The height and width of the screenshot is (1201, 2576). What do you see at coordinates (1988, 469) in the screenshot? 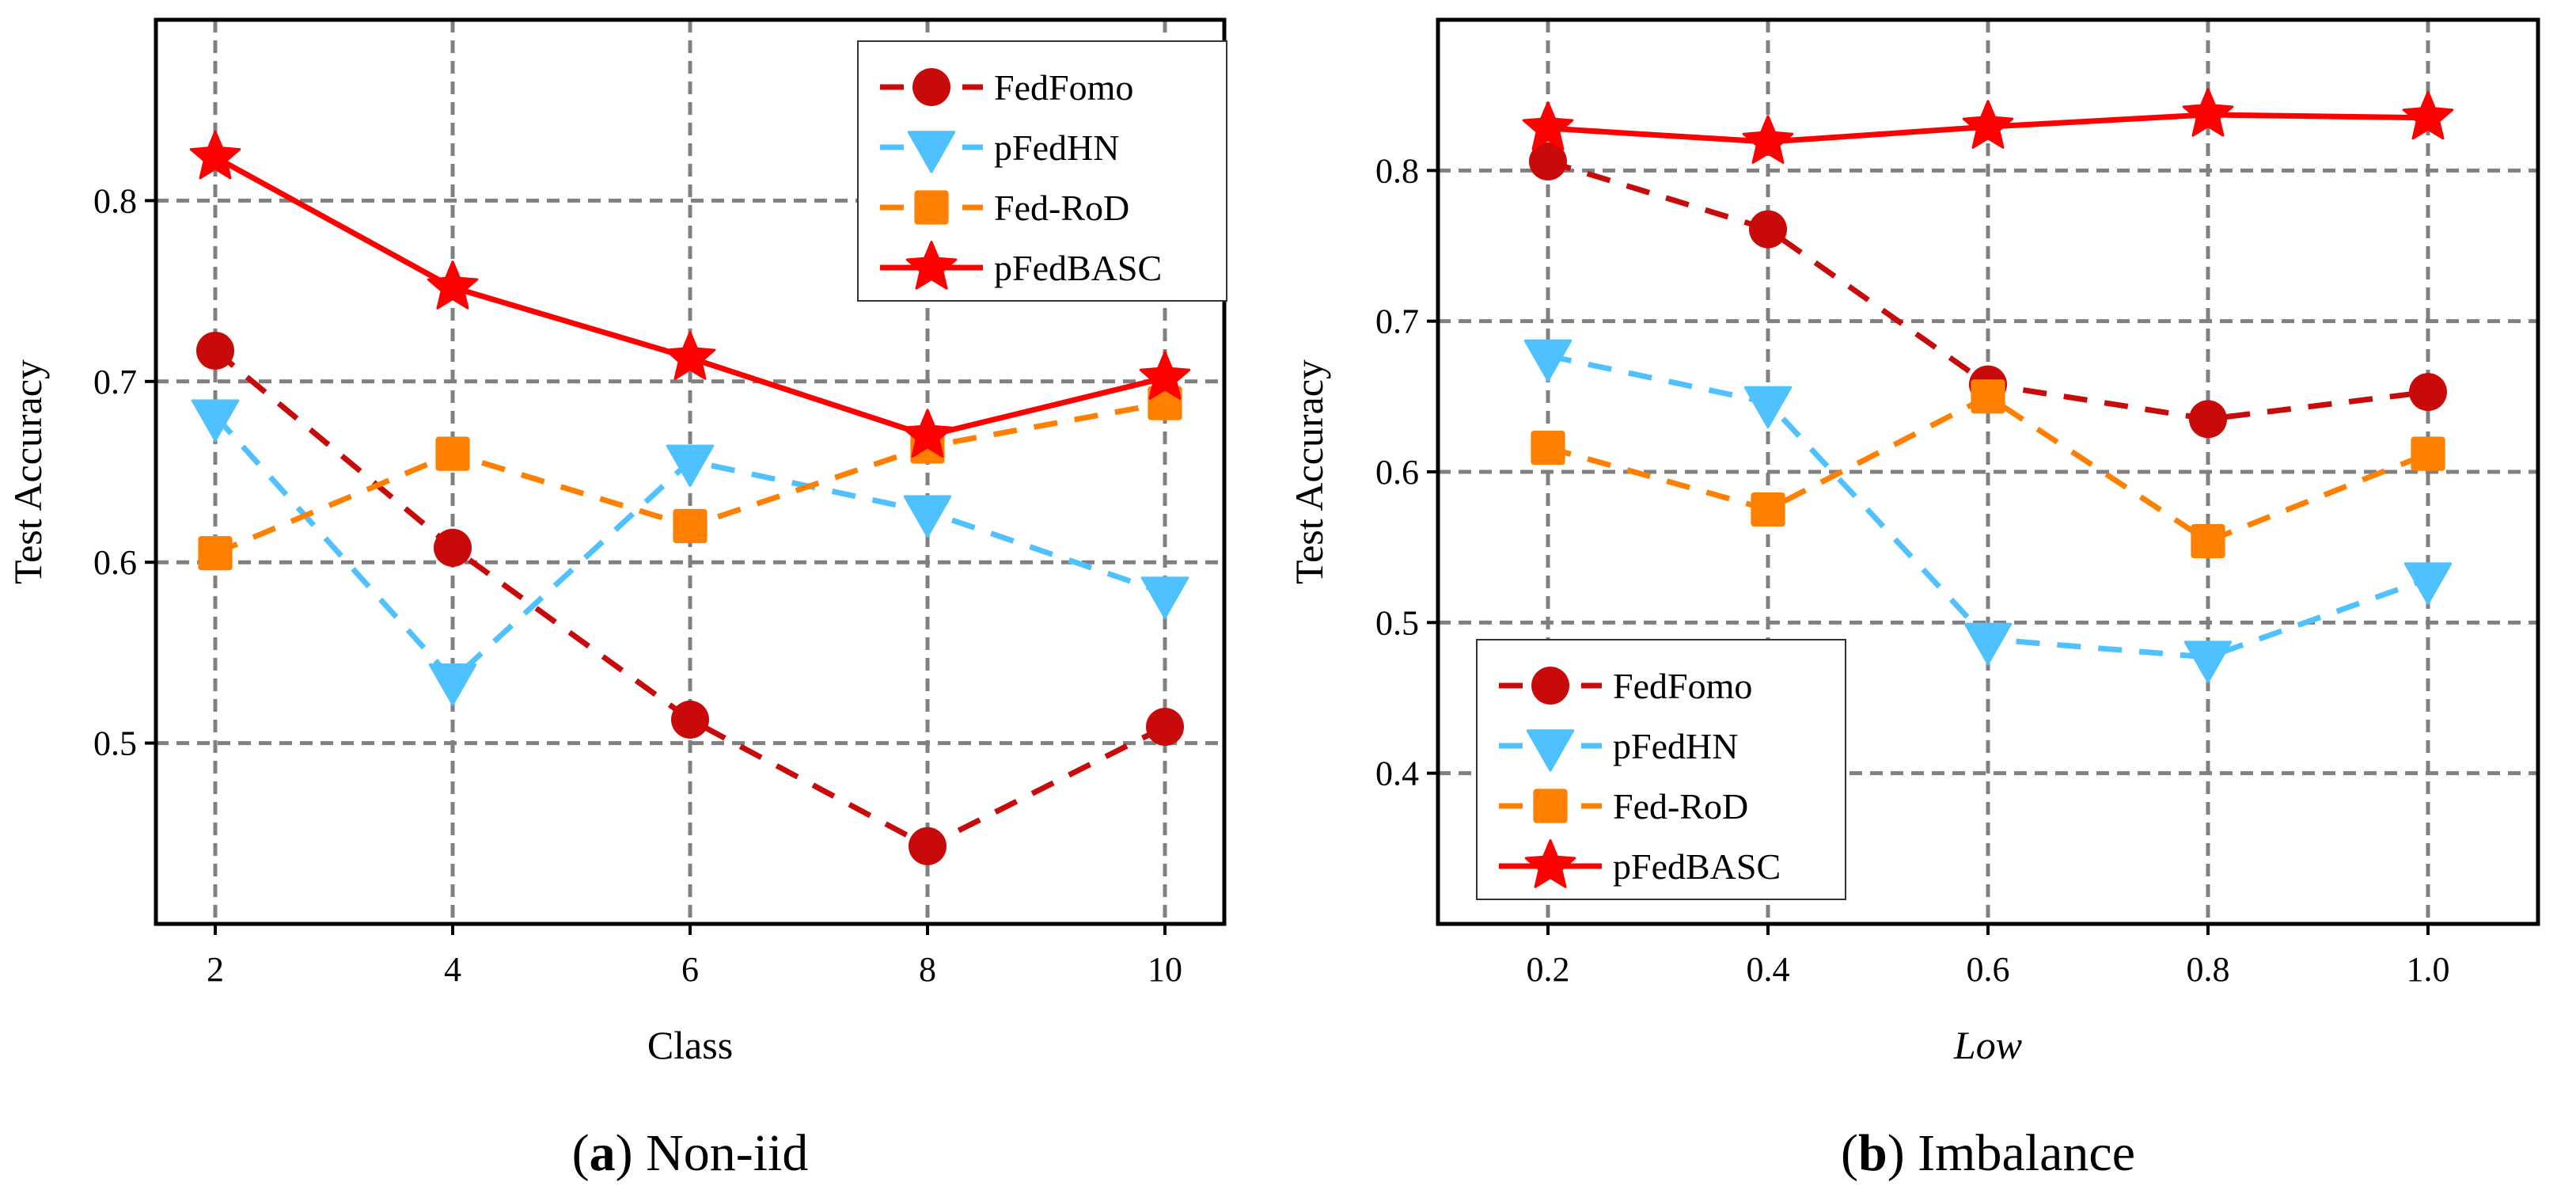
I see `series-fed-rod` at bounding box center [1988, 469].